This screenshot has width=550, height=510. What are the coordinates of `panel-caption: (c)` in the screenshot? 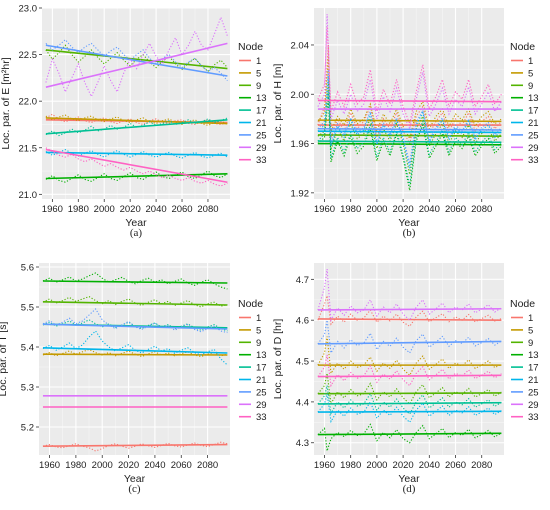 It's located at (134, 489).